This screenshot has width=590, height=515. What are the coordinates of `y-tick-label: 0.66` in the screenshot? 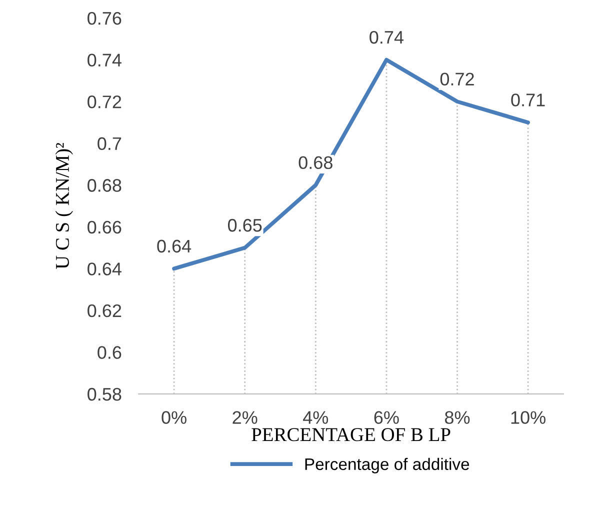 It's located at (105, 227).